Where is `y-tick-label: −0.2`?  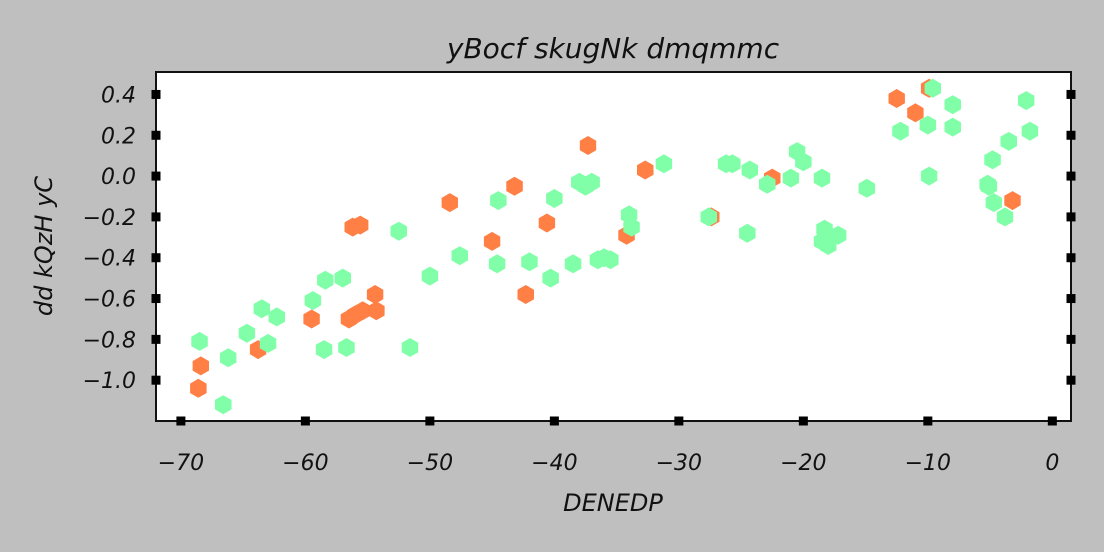
y-tick-label: −0.2 is located at coordinates (109, 218).